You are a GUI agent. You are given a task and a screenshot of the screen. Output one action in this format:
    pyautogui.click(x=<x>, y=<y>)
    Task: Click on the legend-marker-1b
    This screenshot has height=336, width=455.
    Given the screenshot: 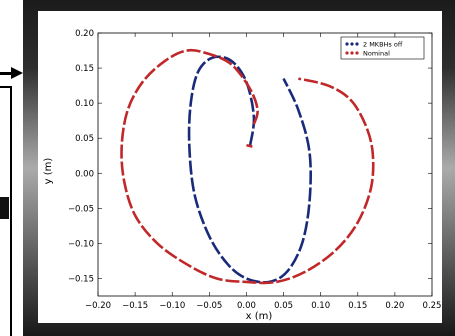 What is the action you would take?
    pyautogui.click(x=352, y=44)
    